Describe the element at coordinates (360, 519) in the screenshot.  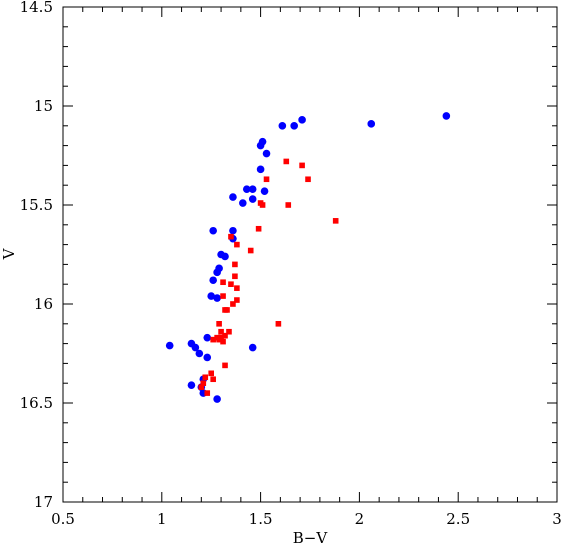
I see `x-tick-label: 2` at that location.